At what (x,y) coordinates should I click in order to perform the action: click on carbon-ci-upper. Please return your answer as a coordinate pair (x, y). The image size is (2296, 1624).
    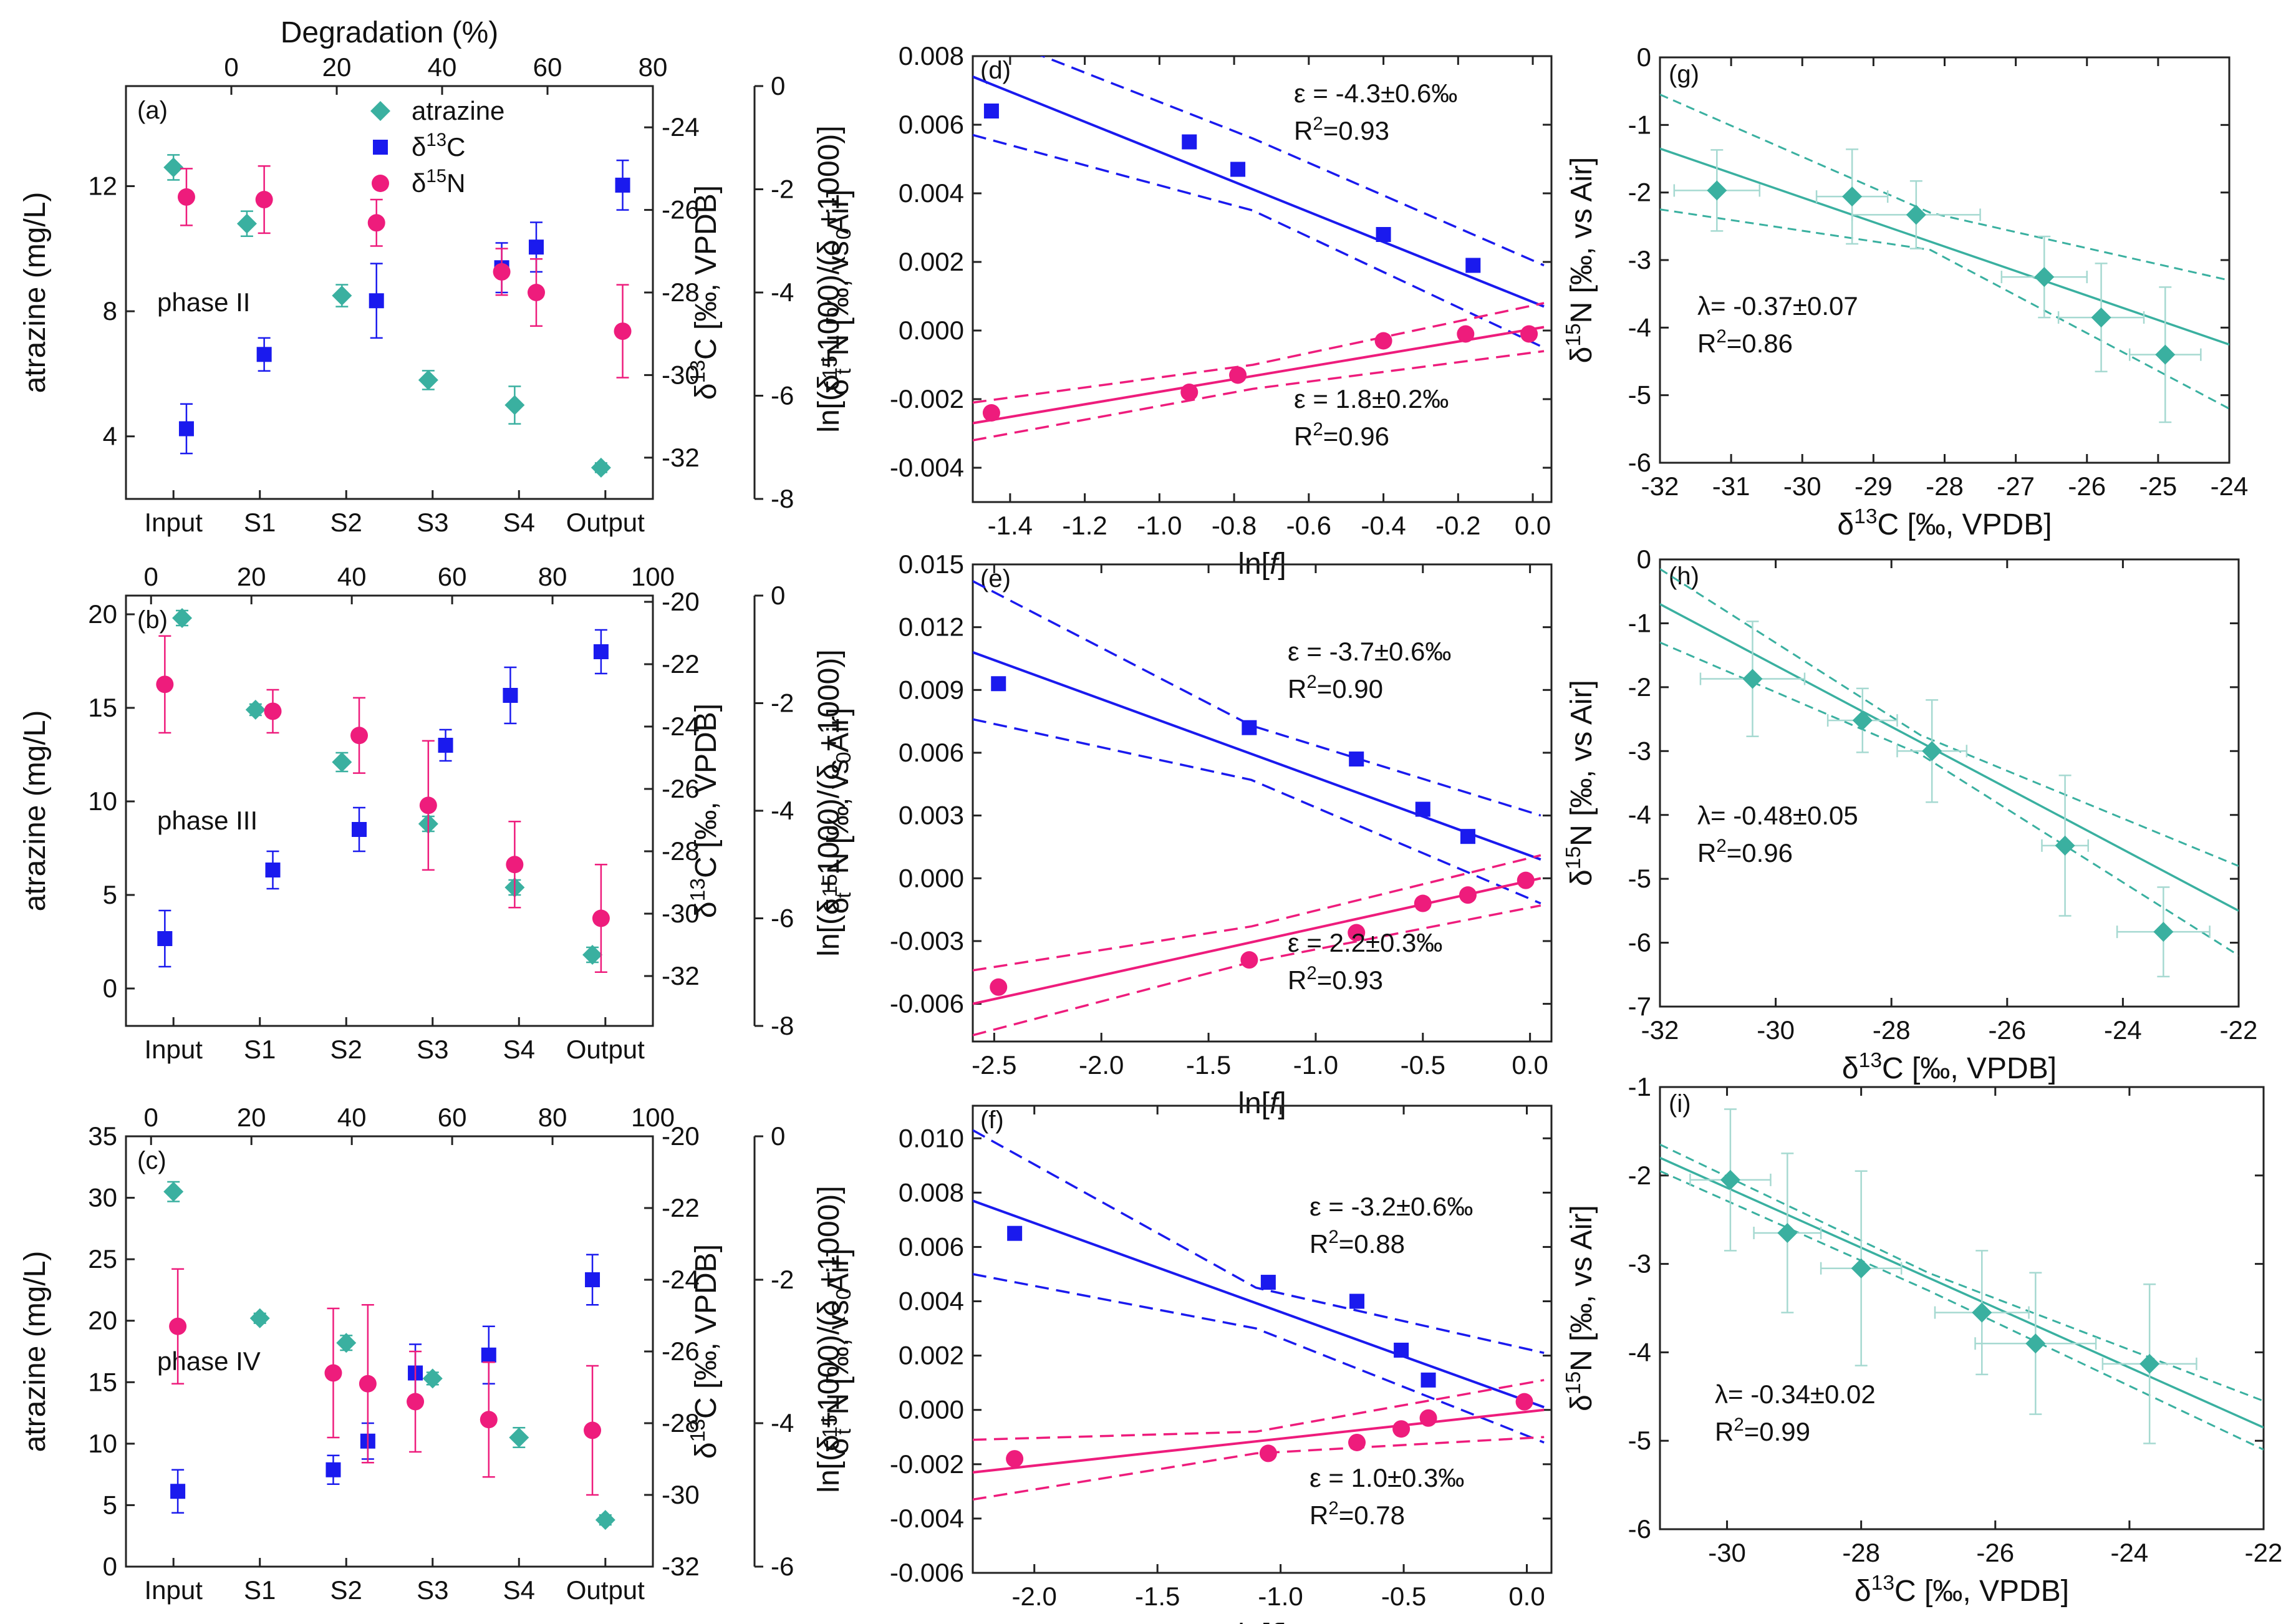
    Looking at the image, I should click on (1257, 698).